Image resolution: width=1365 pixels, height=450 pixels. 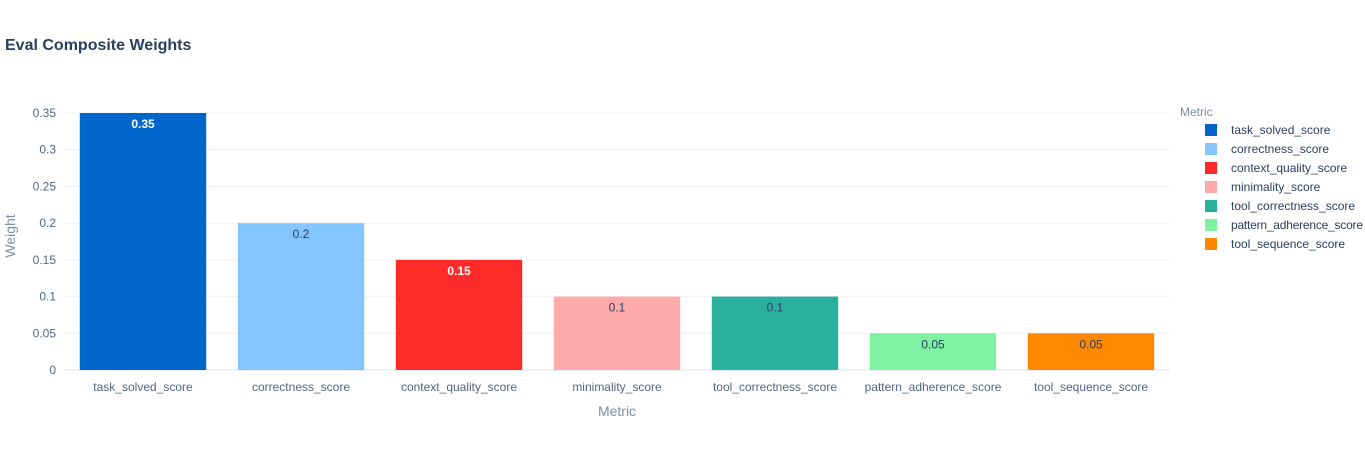 I want to click on chart-title: Eval Composite Weights, so click(x=98, y=45).